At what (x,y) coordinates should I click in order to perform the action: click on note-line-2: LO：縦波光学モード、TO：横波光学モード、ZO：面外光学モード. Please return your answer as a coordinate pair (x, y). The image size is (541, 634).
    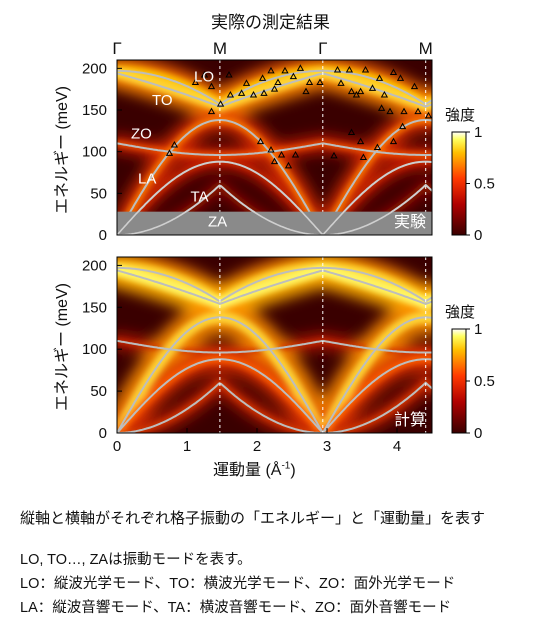
    Looking at the image, I should click on (238, 584).